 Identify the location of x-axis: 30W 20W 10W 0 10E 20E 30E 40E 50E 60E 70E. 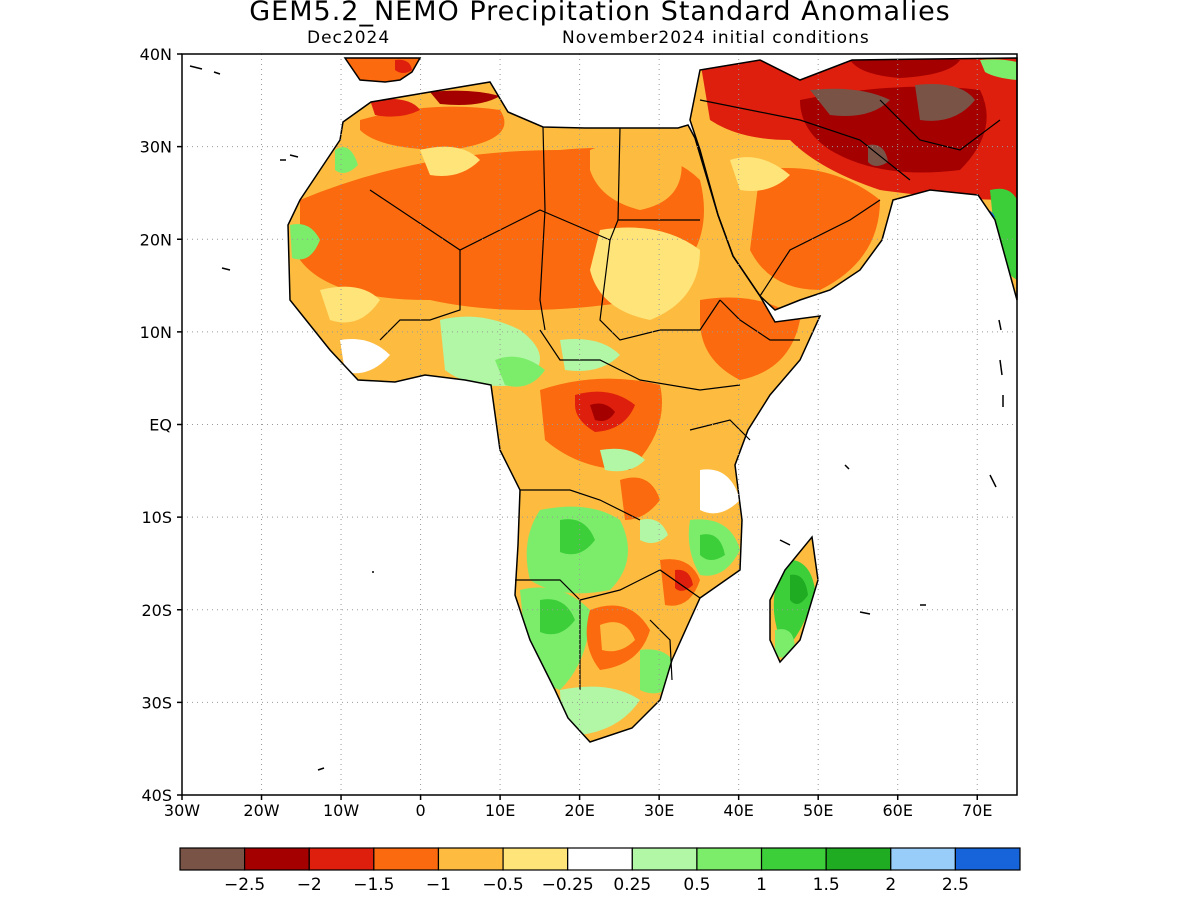
(578, 807).